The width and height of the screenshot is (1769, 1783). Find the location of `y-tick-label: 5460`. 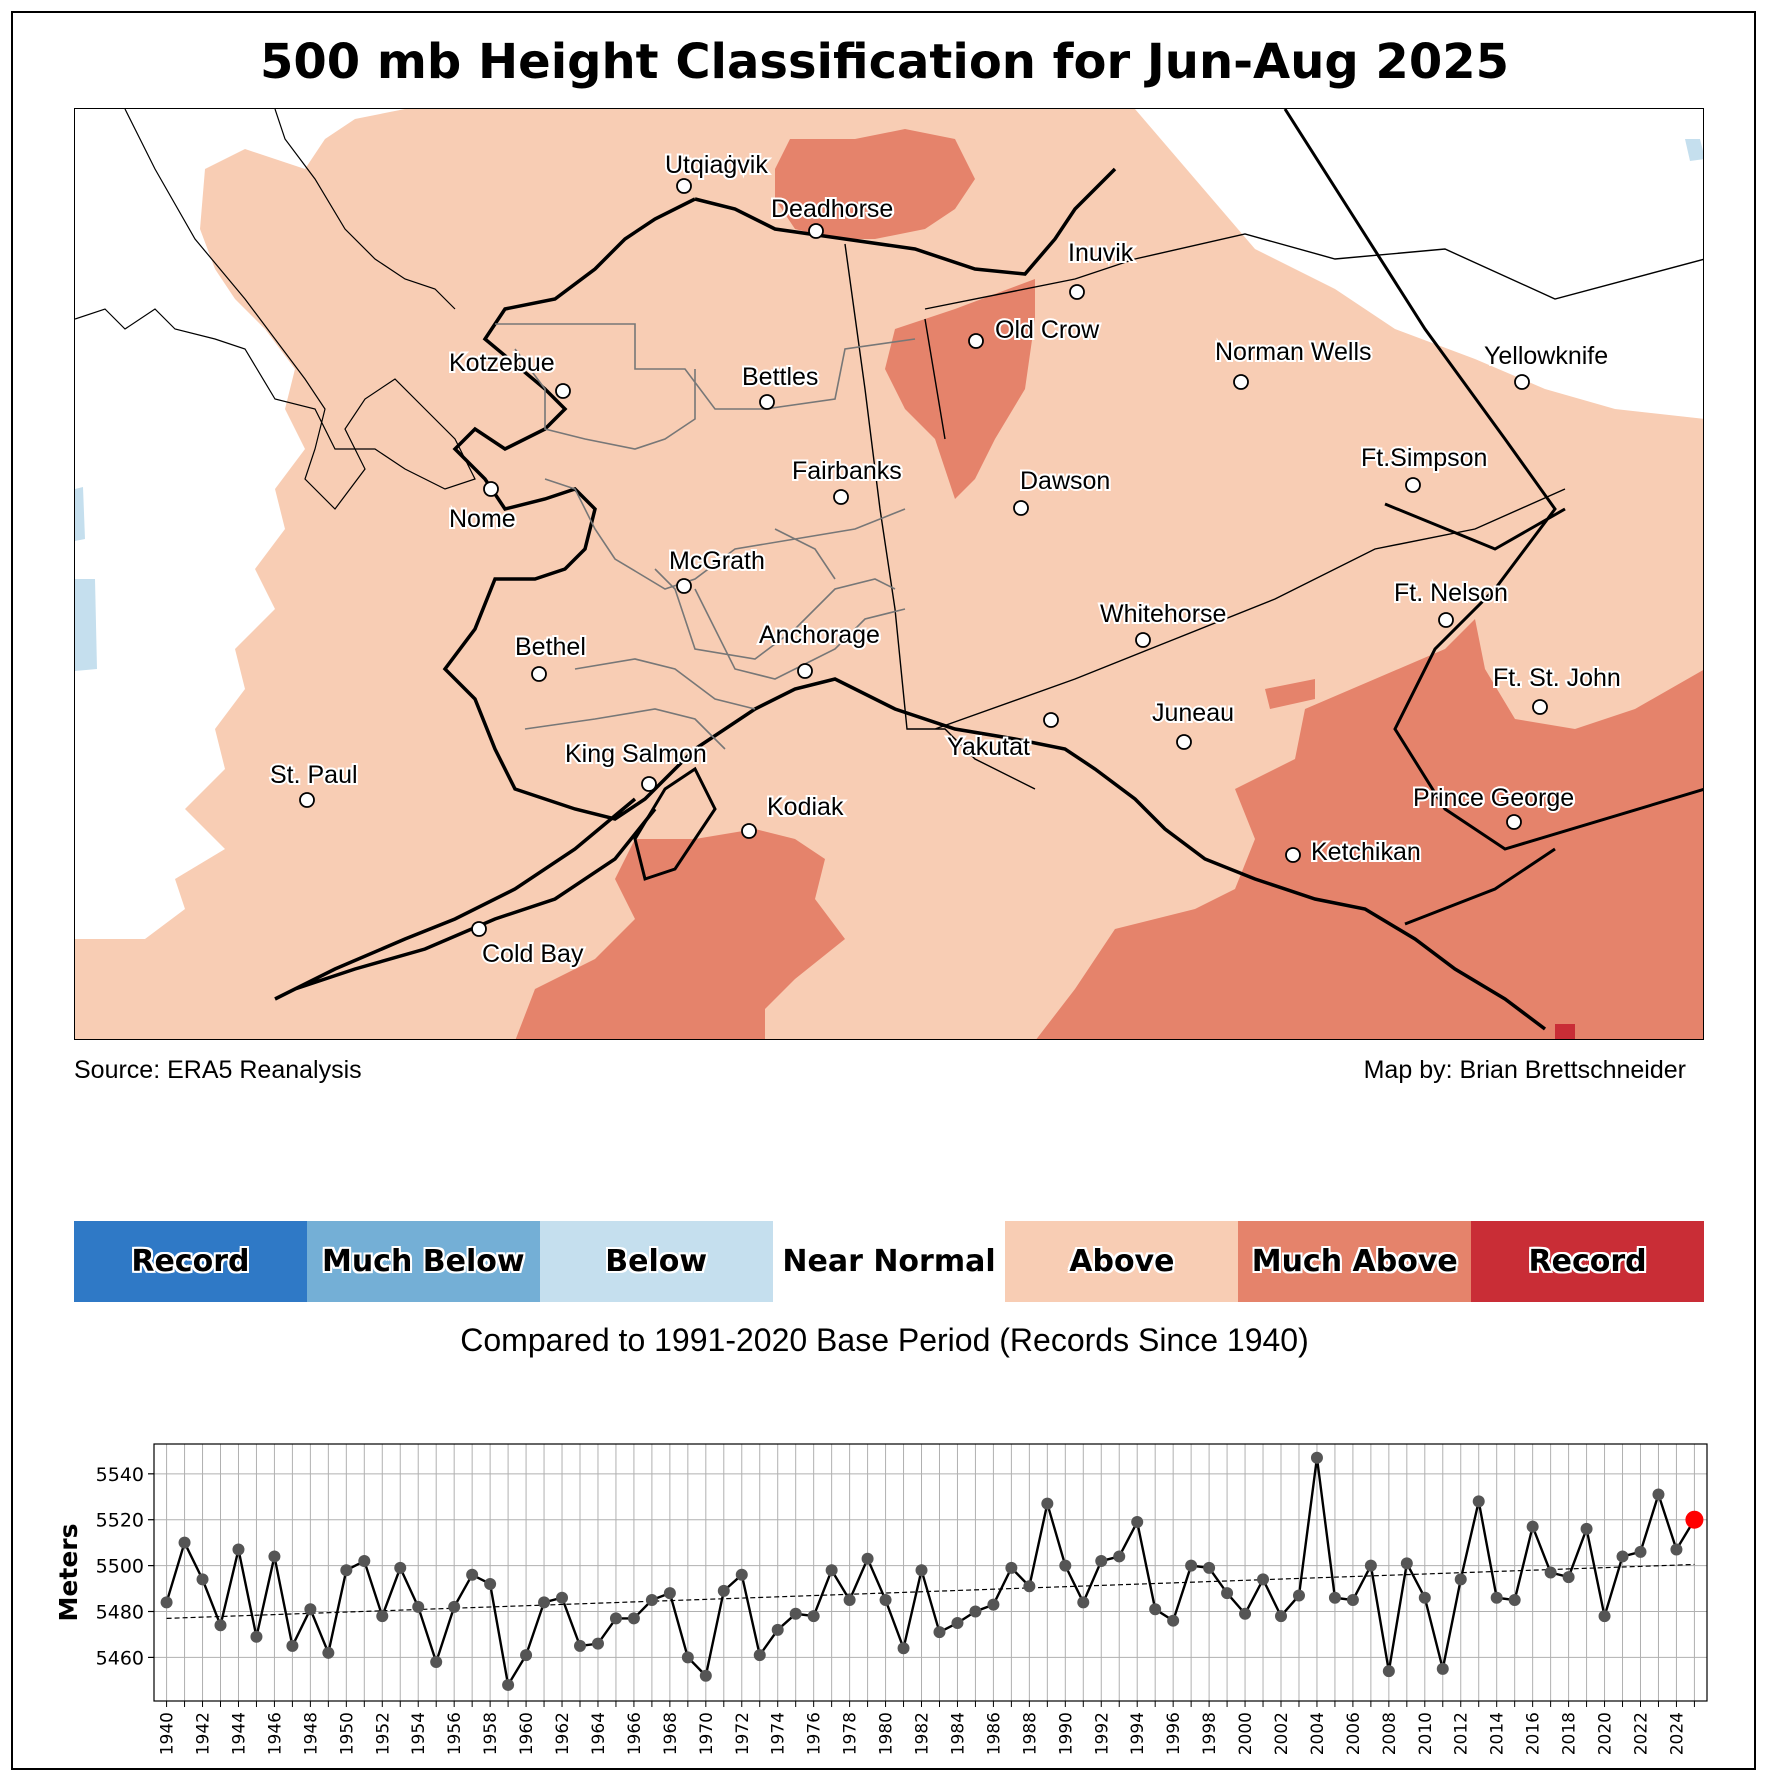

y-tick-label: 5460 is located at coordinates (120, 1658).